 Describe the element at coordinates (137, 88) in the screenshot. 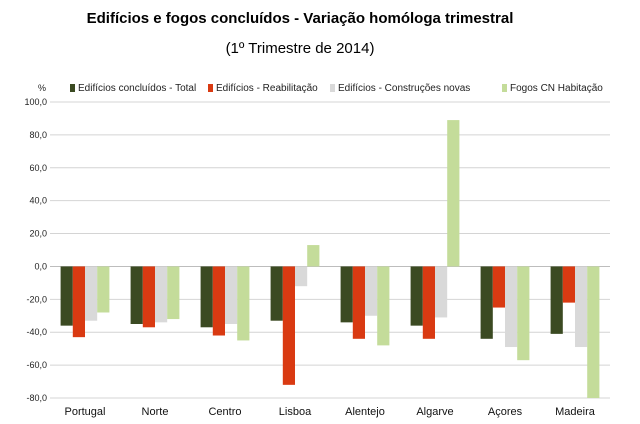

I see `legend-label: Edifícios concluídos - Total` at that location.